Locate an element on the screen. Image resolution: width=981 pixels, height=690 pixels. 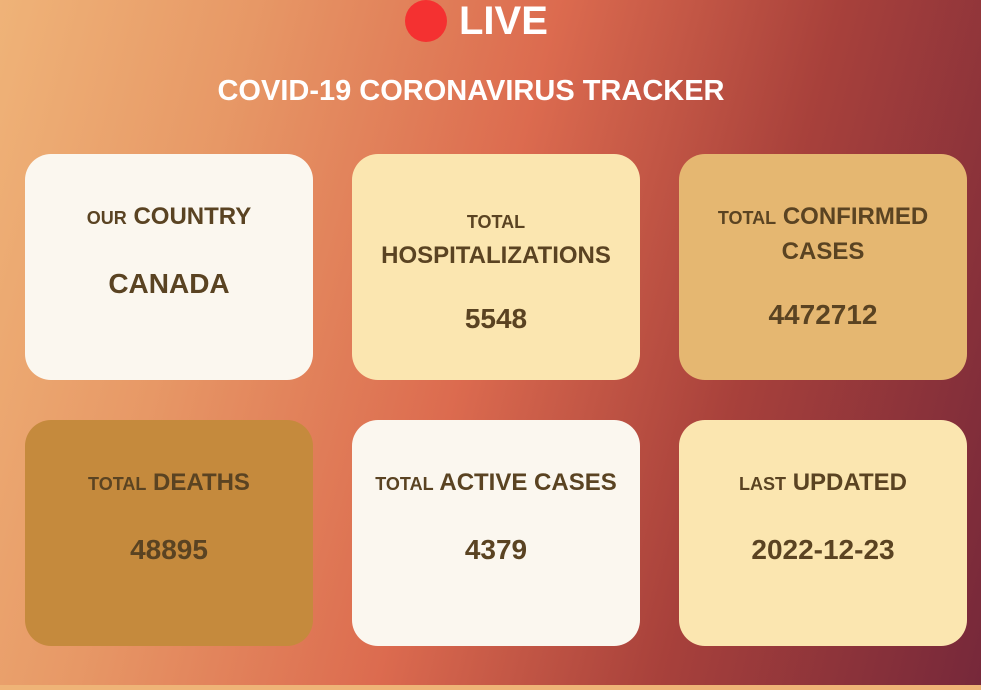
hospitalizations-card-title: HOSPITALIZATIONS is located at coordinates (496, 255).